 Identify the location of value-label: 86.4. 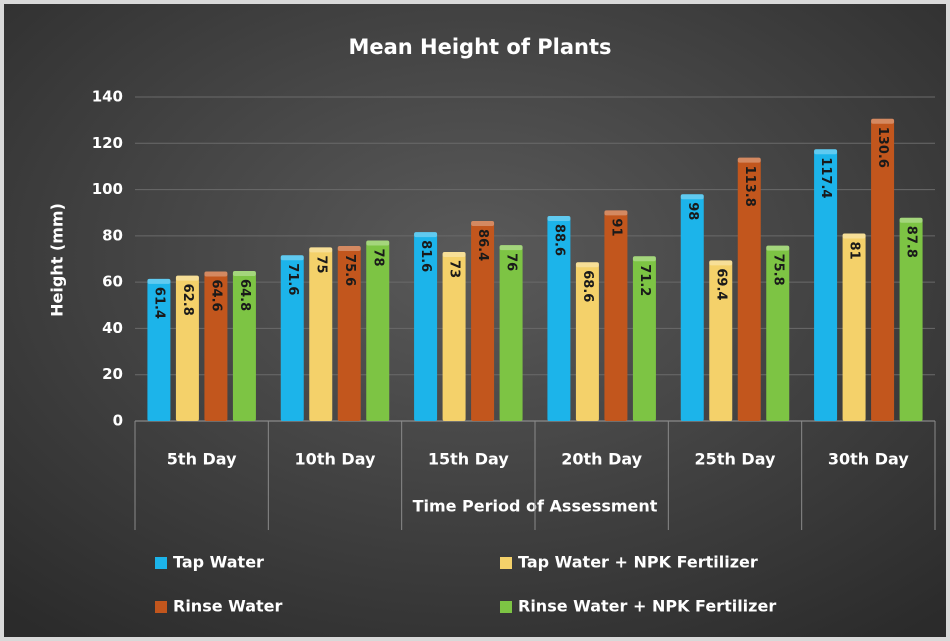
(482, 245).